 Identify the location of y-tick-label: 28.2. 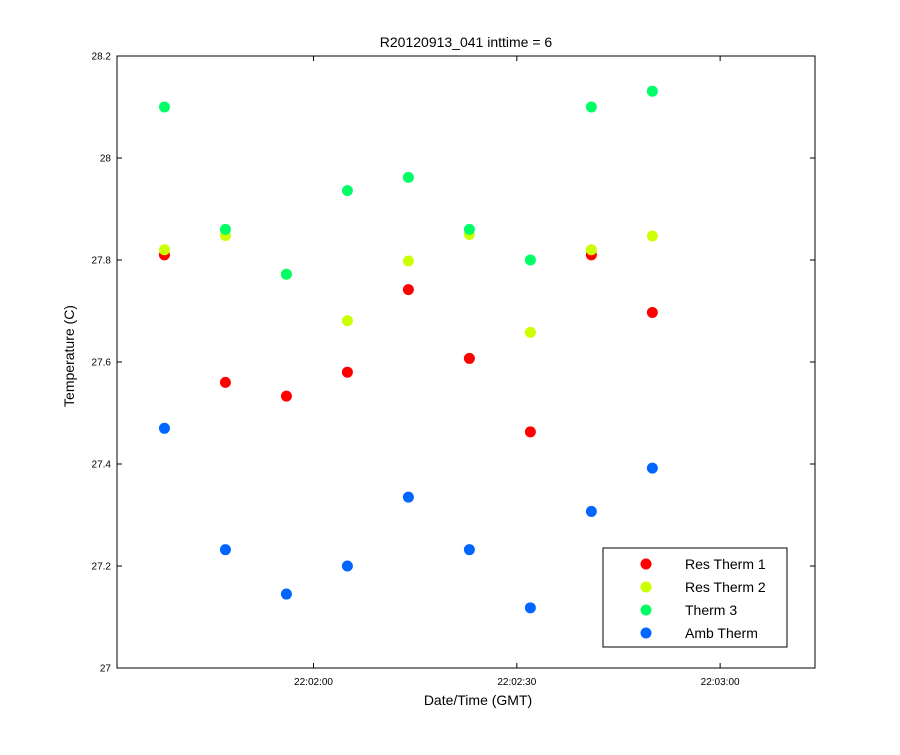
(102, 57).